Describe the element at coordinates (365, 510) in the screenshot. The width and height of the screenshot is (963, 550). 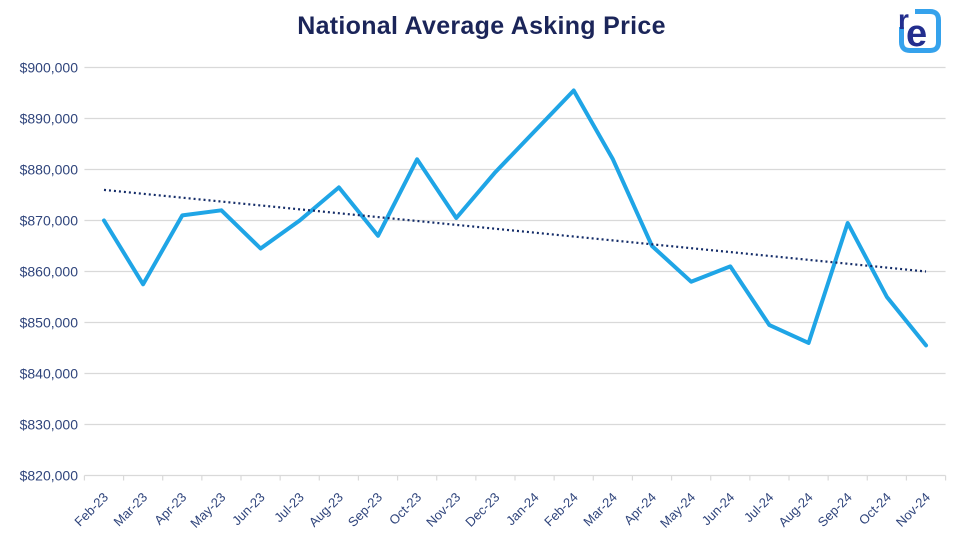
I see `x-axis-tick-label: Sep-23` at that location.